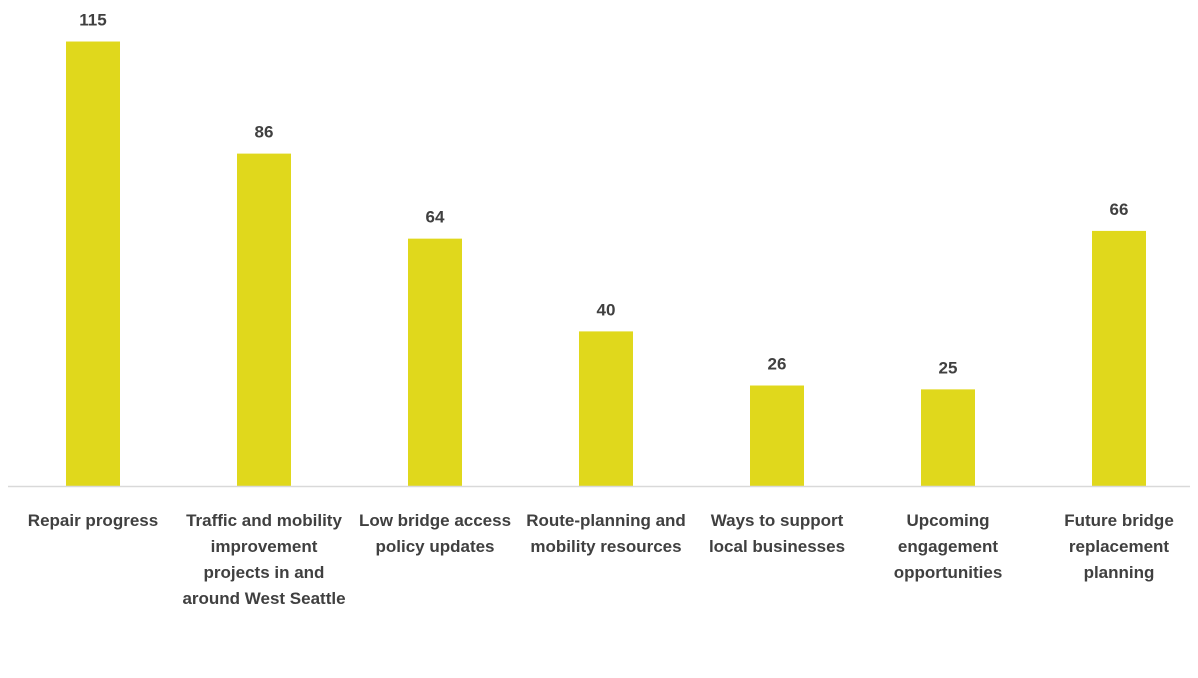 This screenshot has height=678, width=1198. I want to click on category-label-route-planning: Route-planning and mobility resources, so click(606, 533).